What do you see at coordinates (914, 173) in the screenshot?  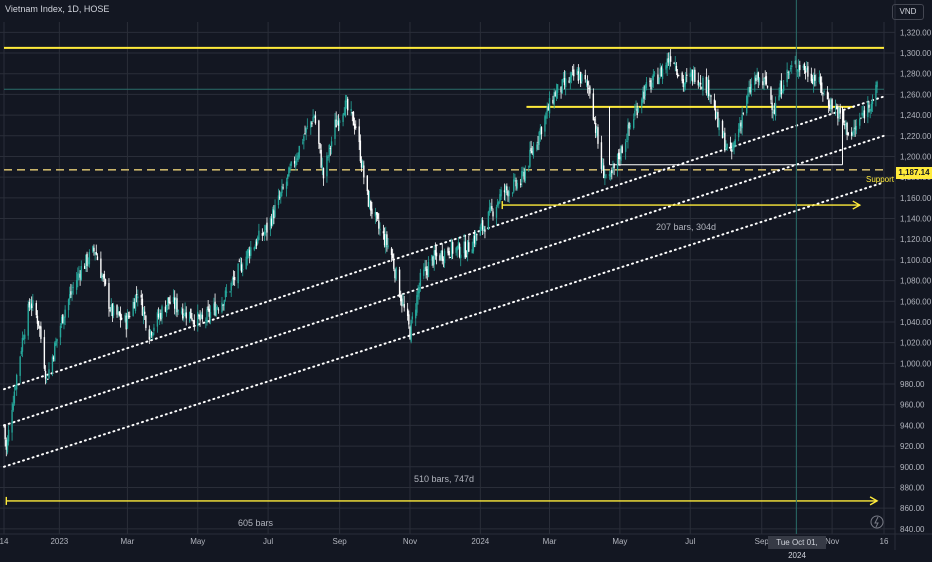 I see `price-level-tag: 1,187.14` at bounding box center [914, 173].